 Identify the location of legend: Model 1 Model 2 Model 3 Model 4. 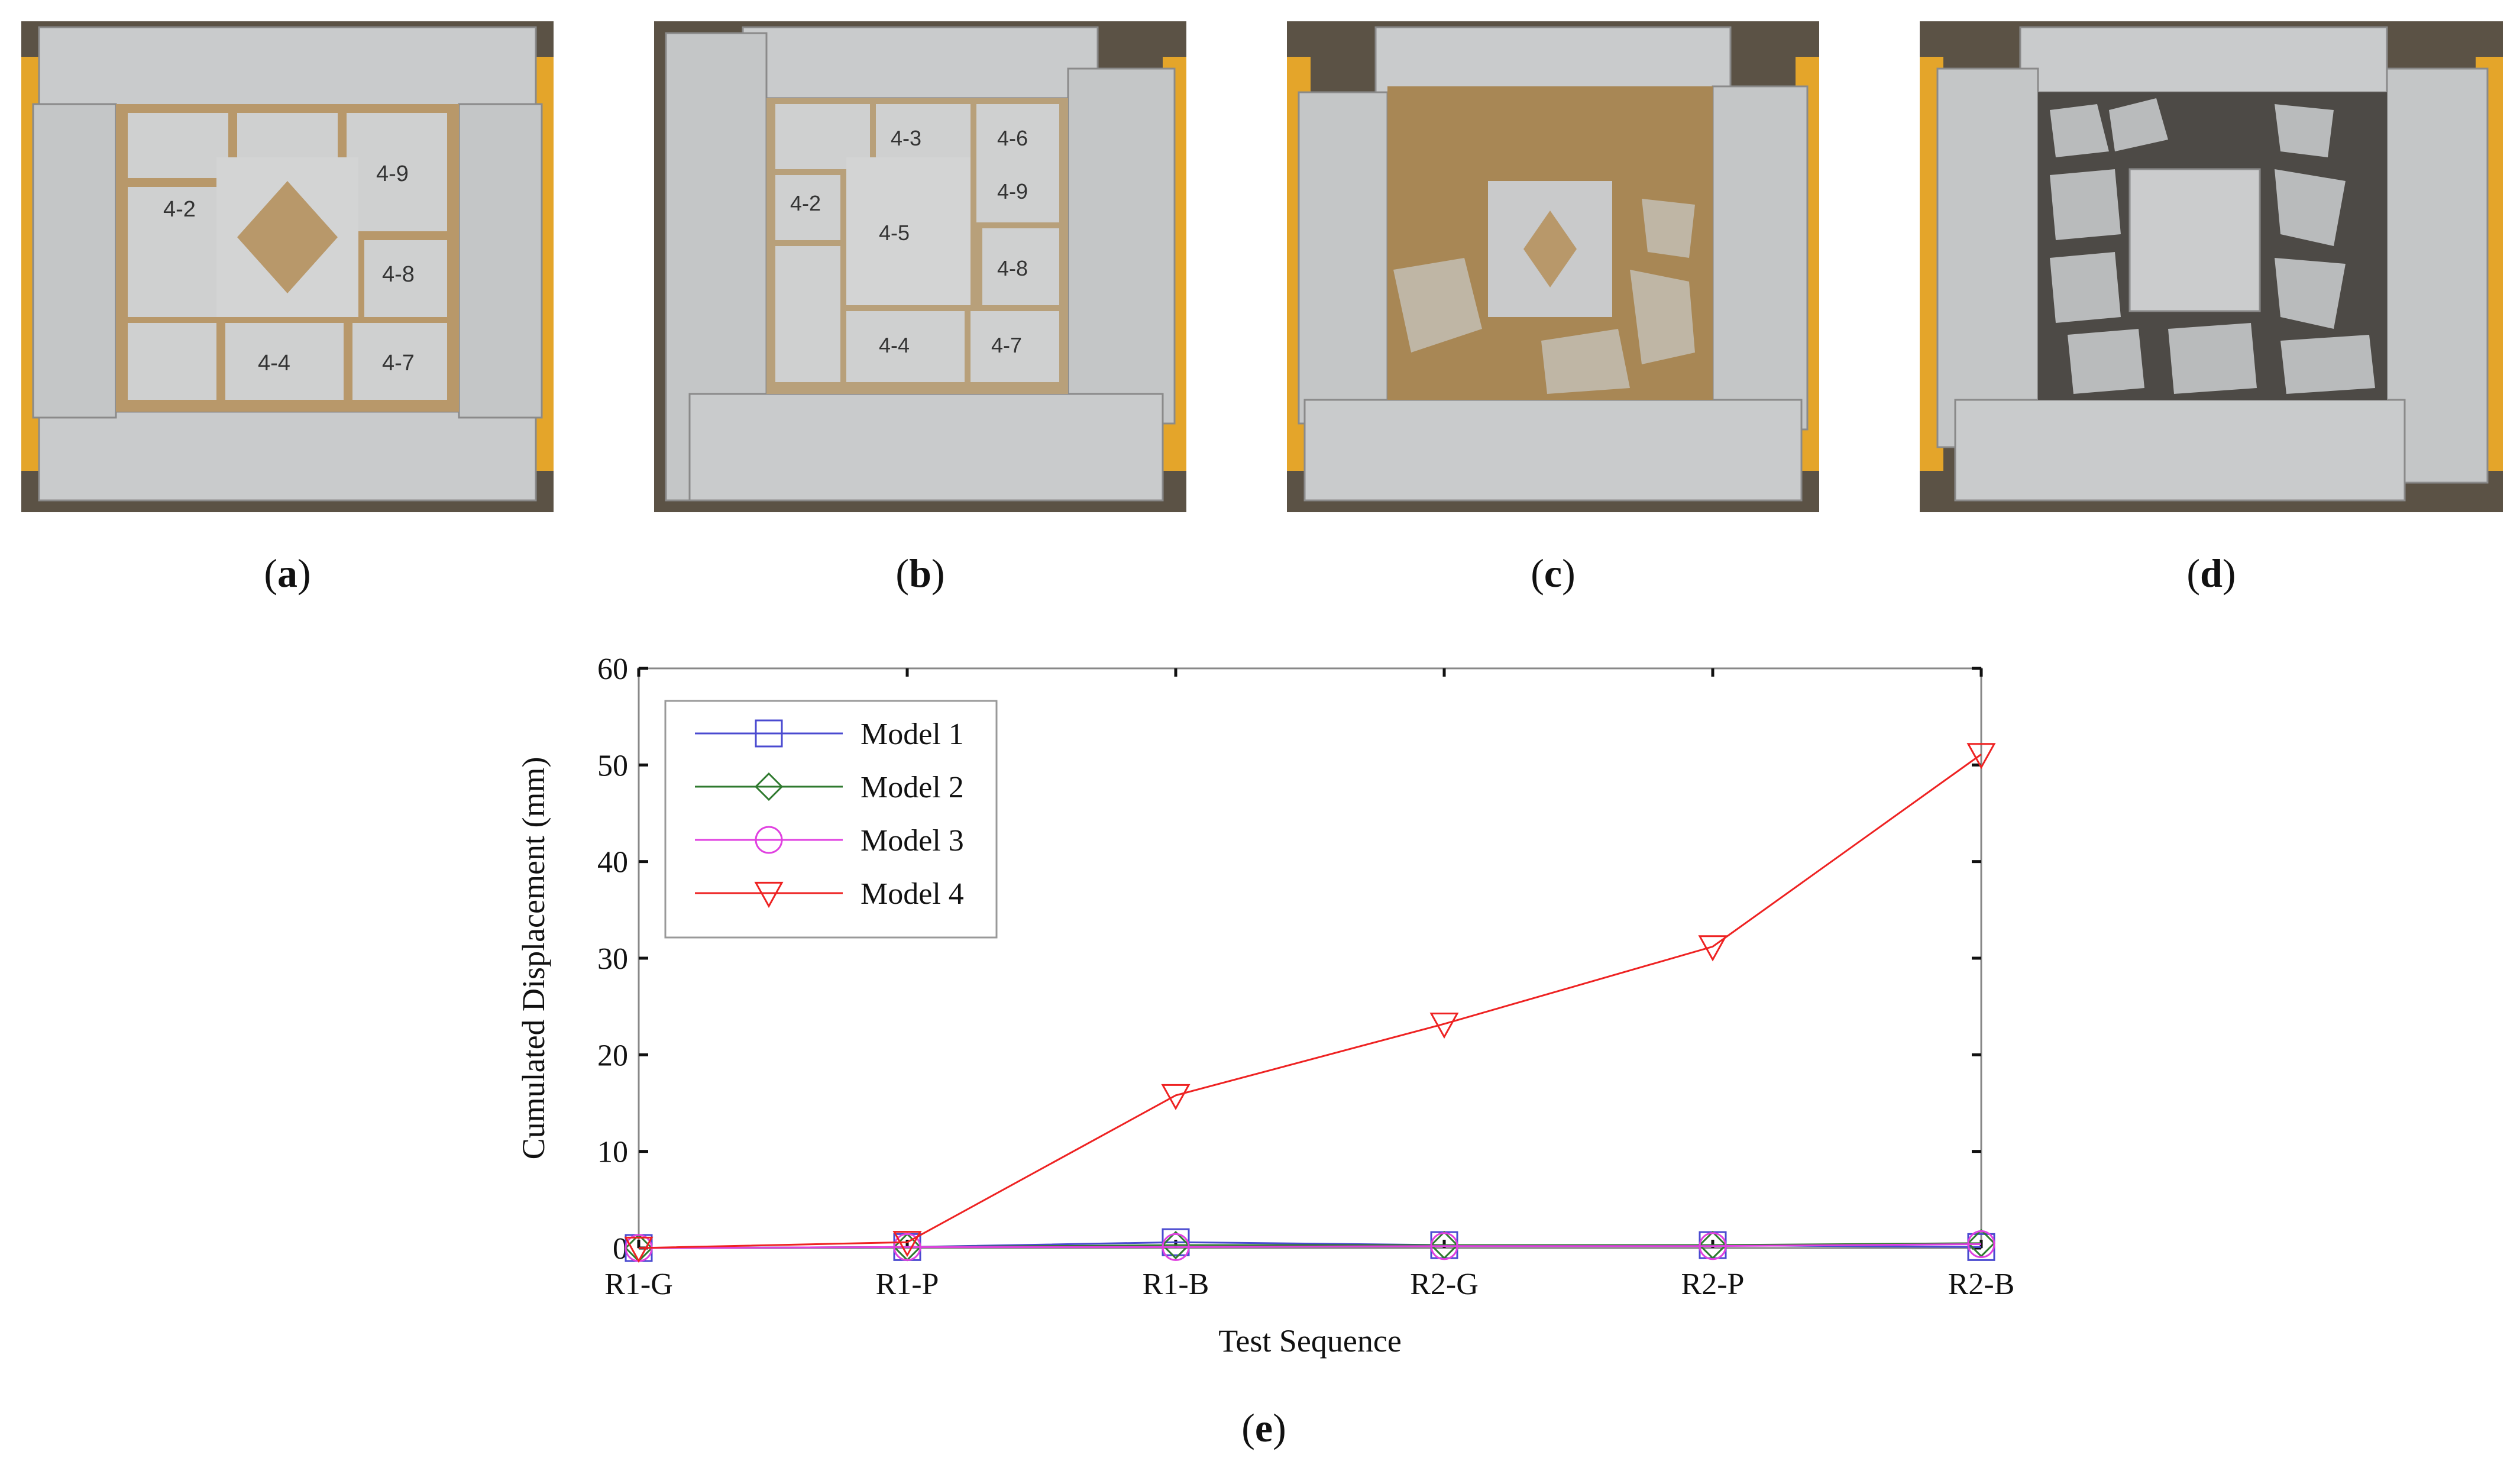
(831, 820).